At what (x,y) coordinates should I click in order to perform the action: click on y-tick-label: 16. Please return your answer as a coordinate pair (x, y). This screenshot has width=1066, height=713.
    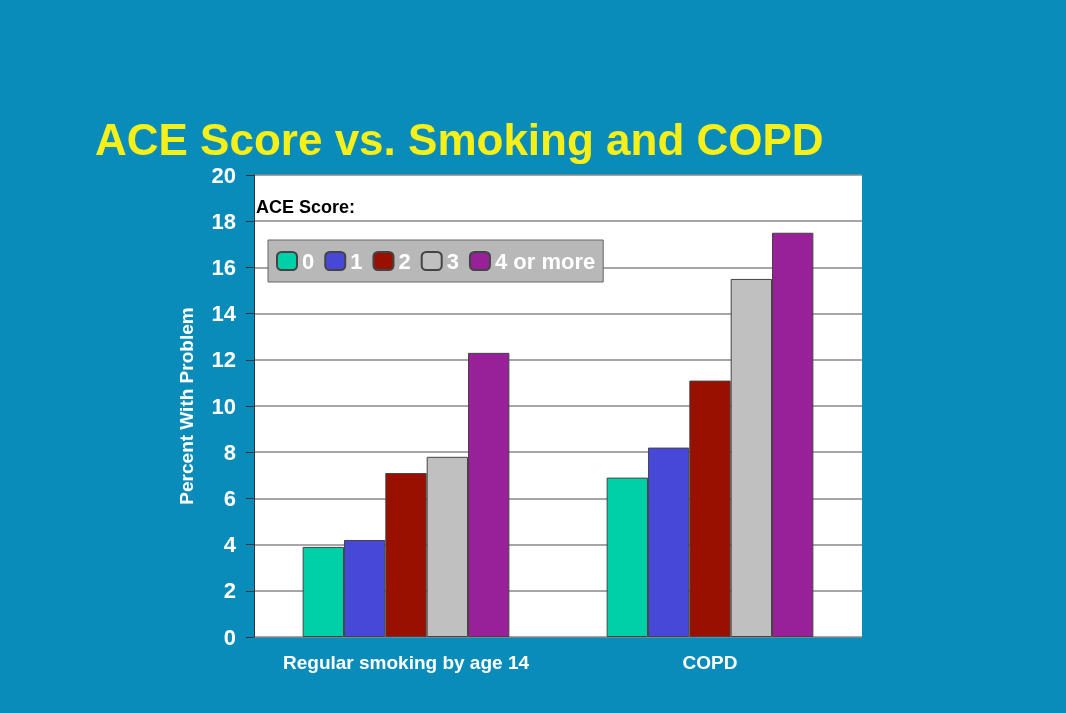
    Looking at the image, I should click on (223, 267).